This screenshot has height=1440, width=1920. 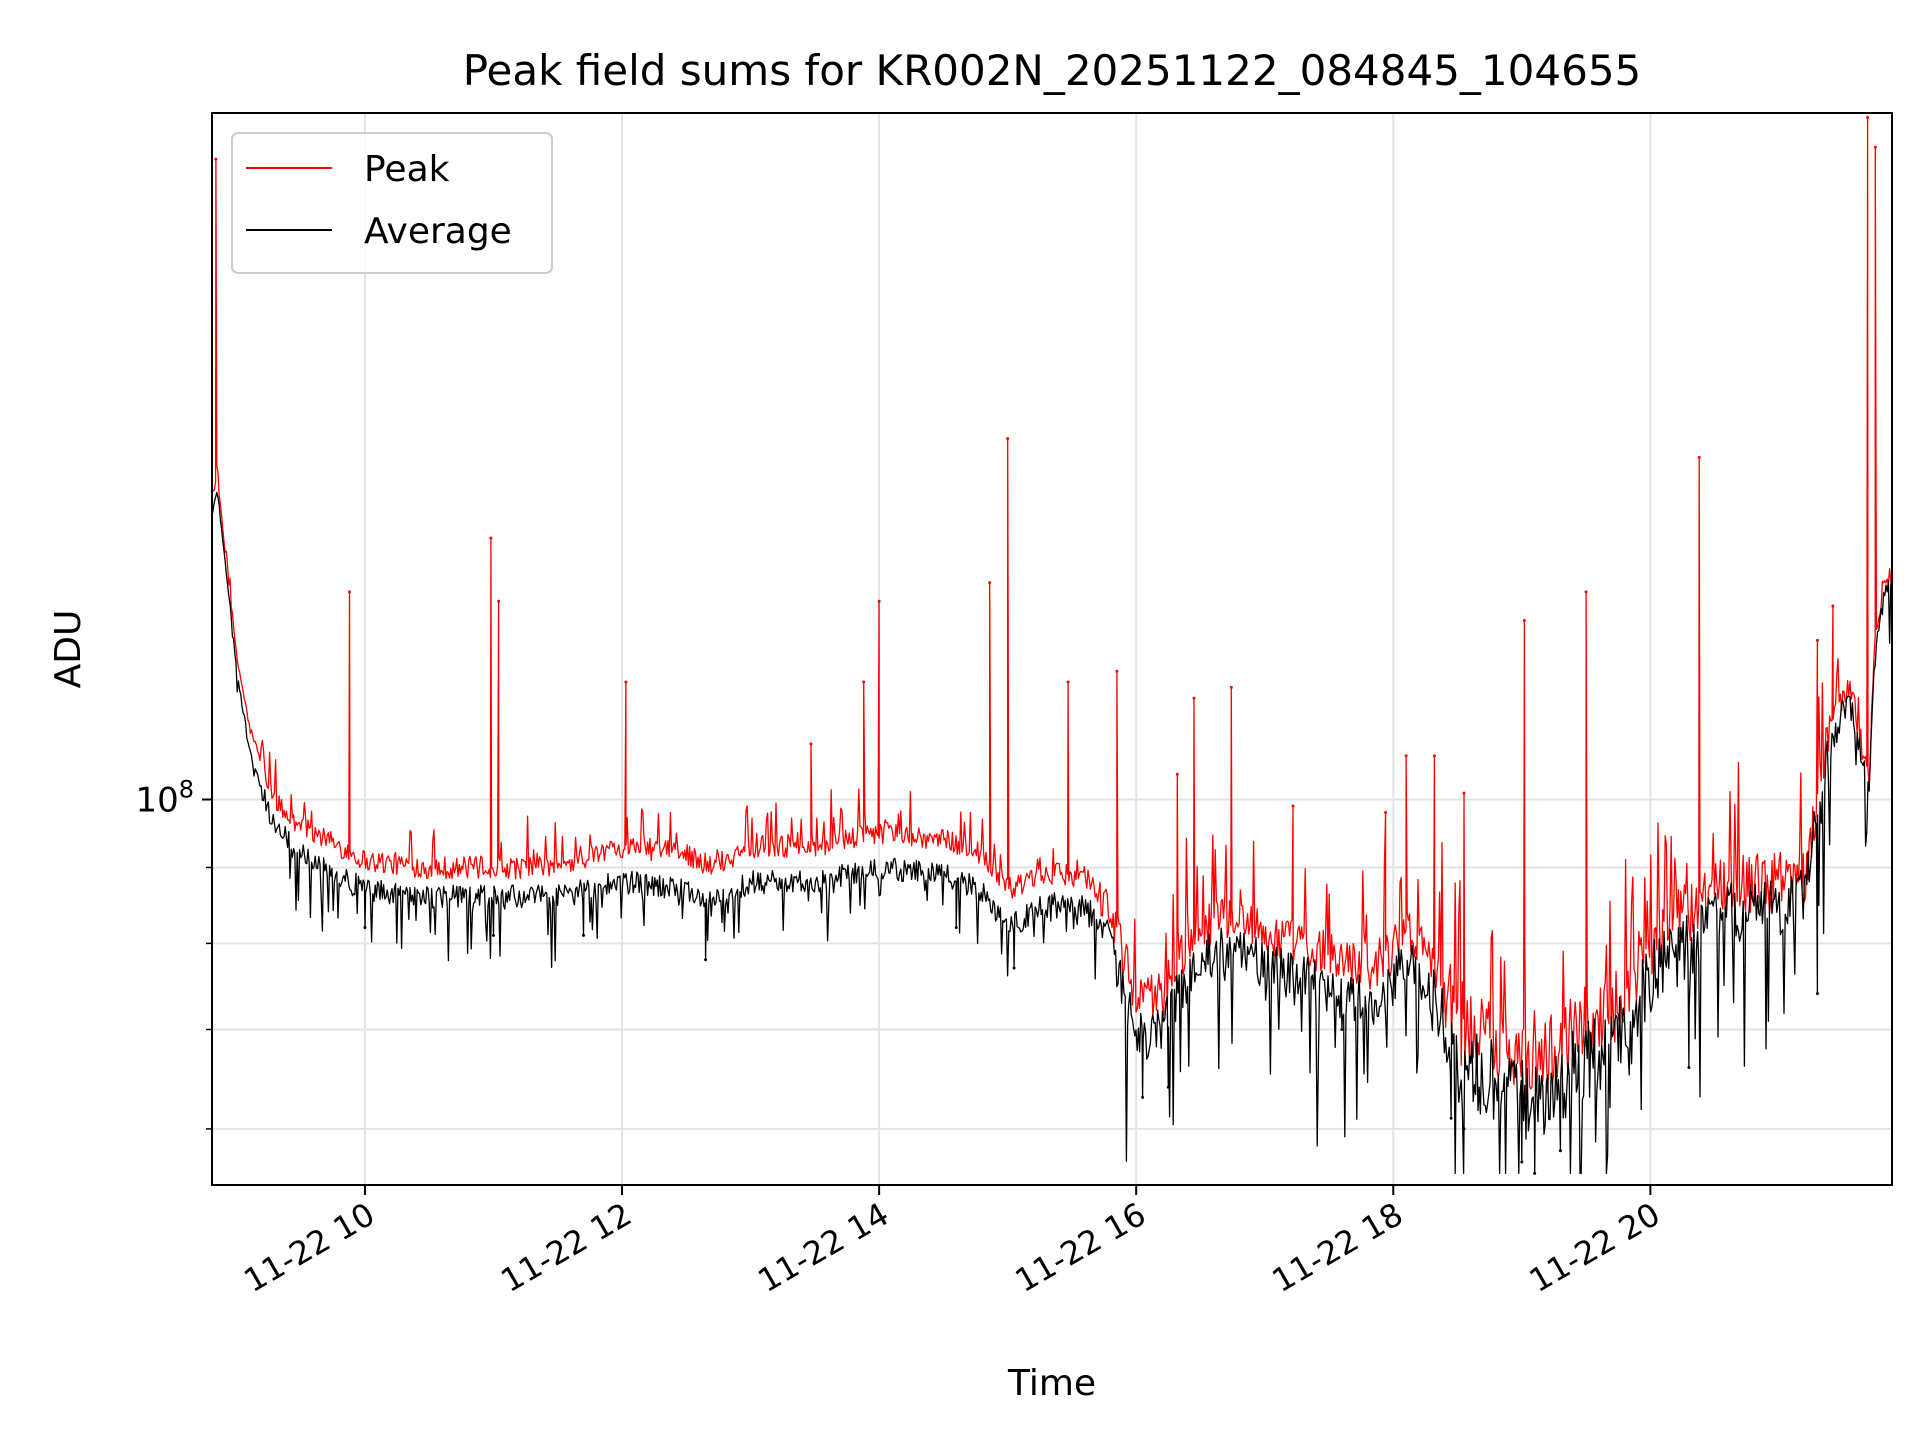 I want to click on x-tick-label: 11-22 20, so click(x=1595, y=1247).